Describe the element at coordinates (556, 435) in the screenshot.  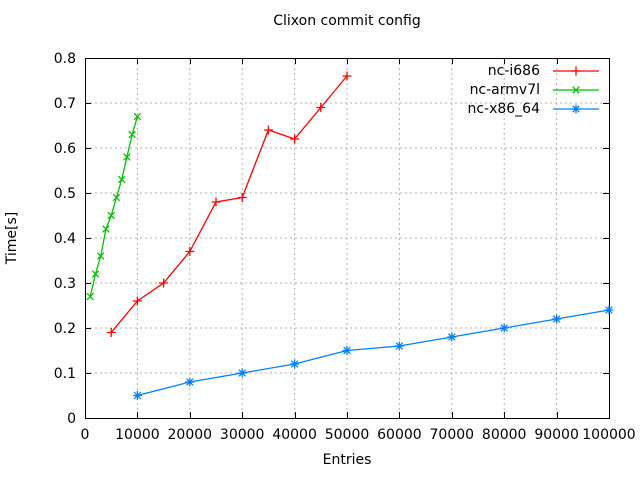
I see `x-tick-label: 90000` at that location.